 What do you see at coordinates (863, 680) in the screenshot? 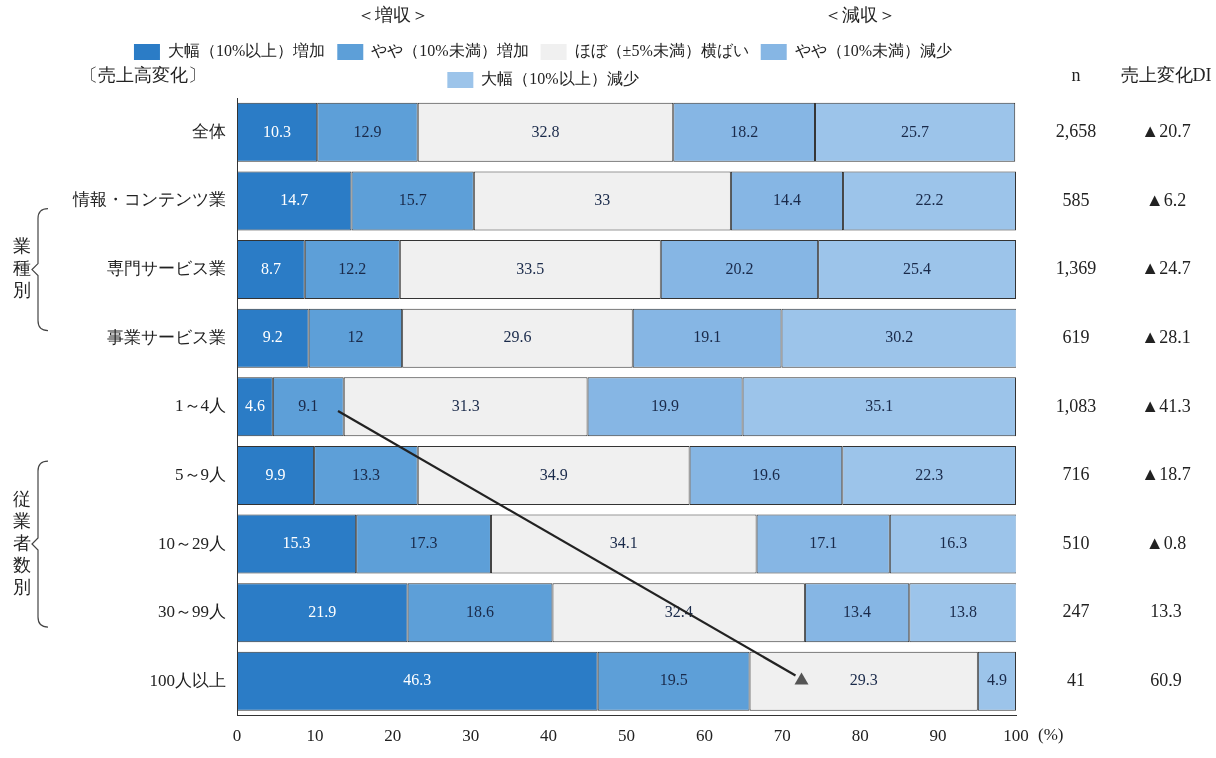
I see `data-label: 29.3` at bounding box center [863, 680].